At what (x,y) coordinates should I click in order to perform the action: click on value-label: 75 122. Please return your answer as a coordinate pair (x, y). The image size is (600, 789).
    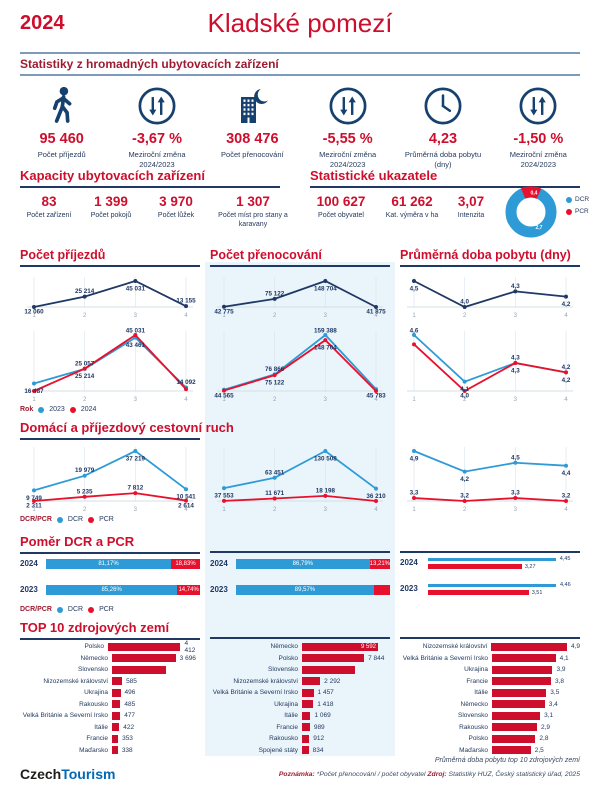
    Looking at the image, I should click on (275, 293).